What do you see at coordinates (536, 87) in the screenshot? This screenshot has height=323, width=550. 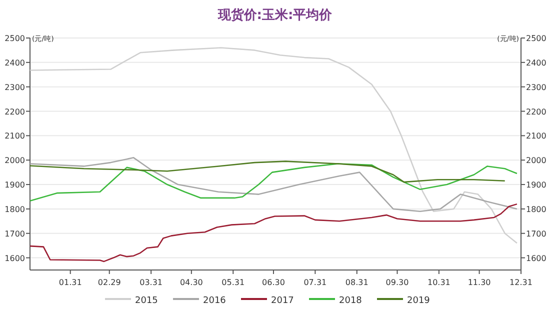 I see `y2-tick-label: 2300` at bounding box center [536, 87].